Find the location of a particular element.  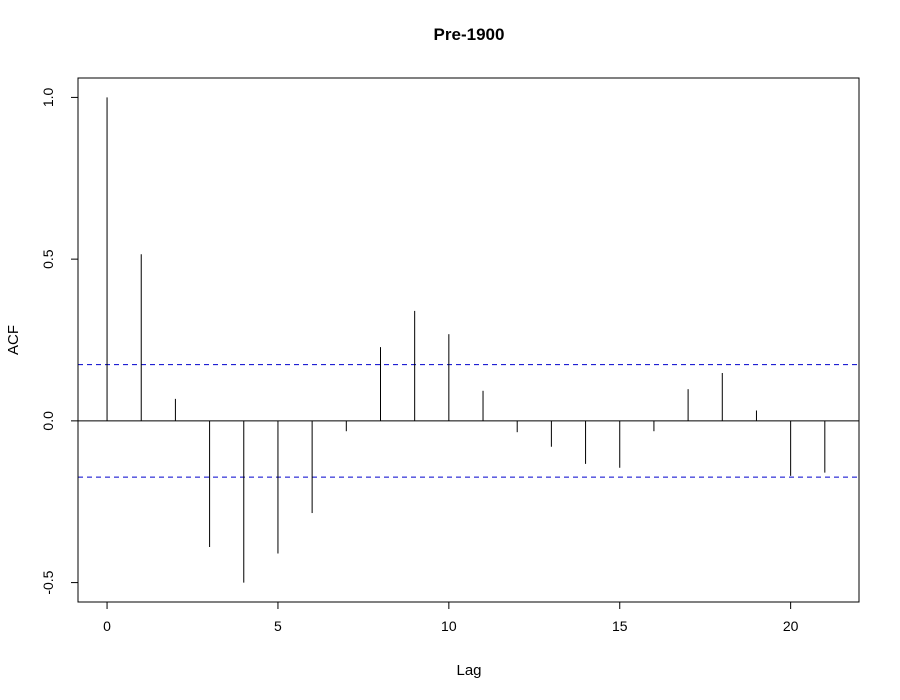

y-axis-label: ACF is located at coordinates (13, 340).